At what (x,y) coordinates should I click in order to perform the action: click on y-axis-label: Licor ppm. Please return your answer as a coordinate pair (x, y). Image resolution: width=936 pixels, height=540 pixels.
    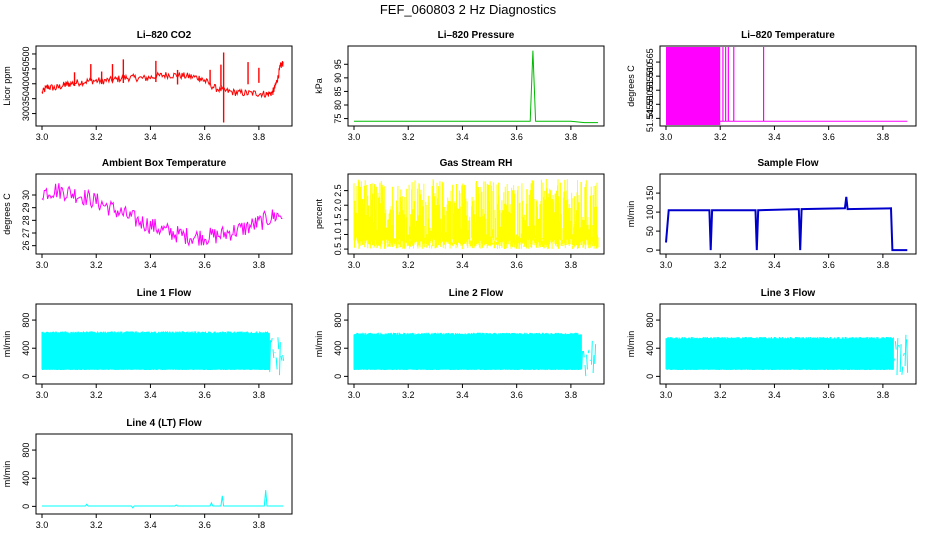
    Looking at the image, I should click on (7, 86).